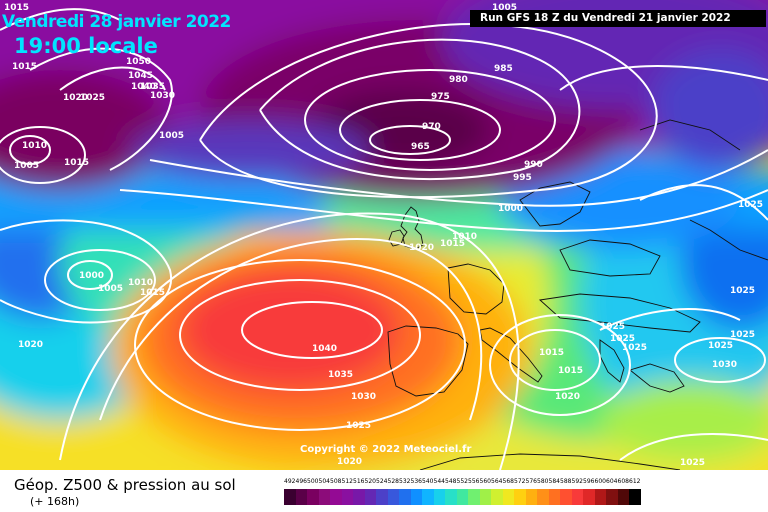  What do you see at coordinates (420, 147) in the screenshot?
I see `isobar-label: 965` at bounding box center [420, 147].